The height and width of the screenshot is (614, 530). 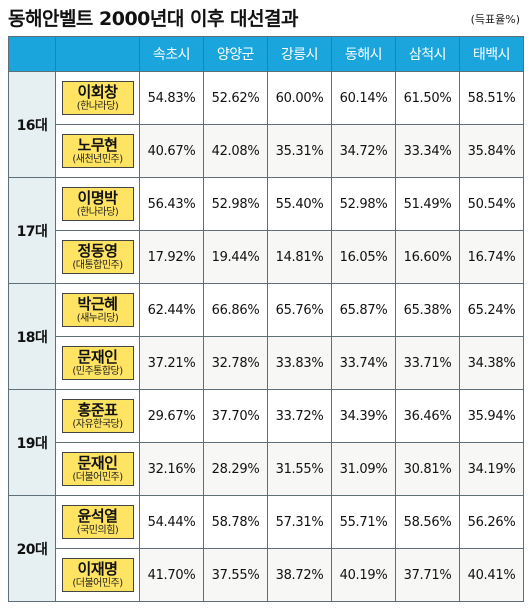 What do you see at coordinates (97, 251) in the screenshot?
I see `candidate-name: 정동영` at bounding box center [97, 251].